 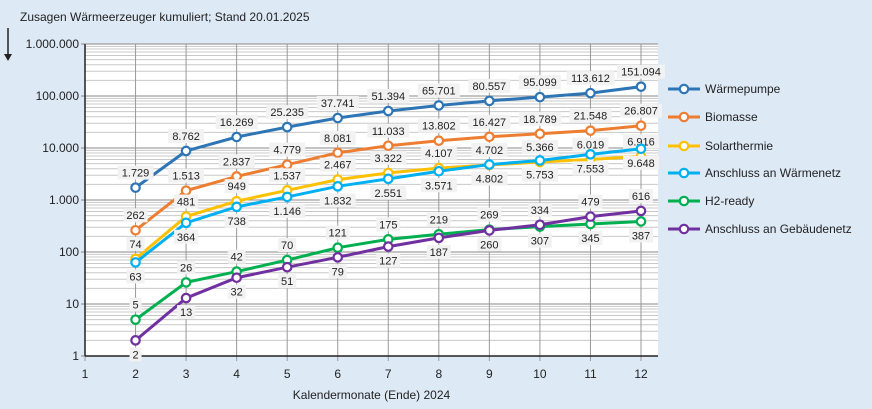 What do you see at coordinates (287, 246) in the screenshot?
I see `data-label: 70` at bounding box center [287, 246].